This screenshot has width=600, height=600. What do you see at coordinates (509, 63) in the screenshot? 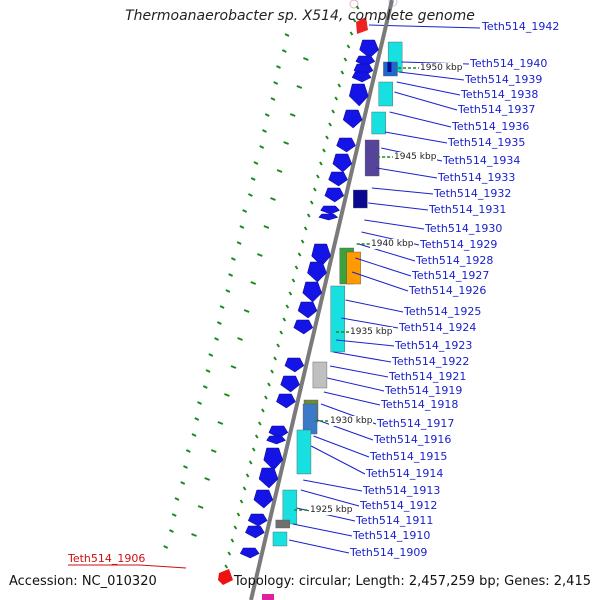
I see `gene-label: Teth514_1940` at bounding box center [509, 63].